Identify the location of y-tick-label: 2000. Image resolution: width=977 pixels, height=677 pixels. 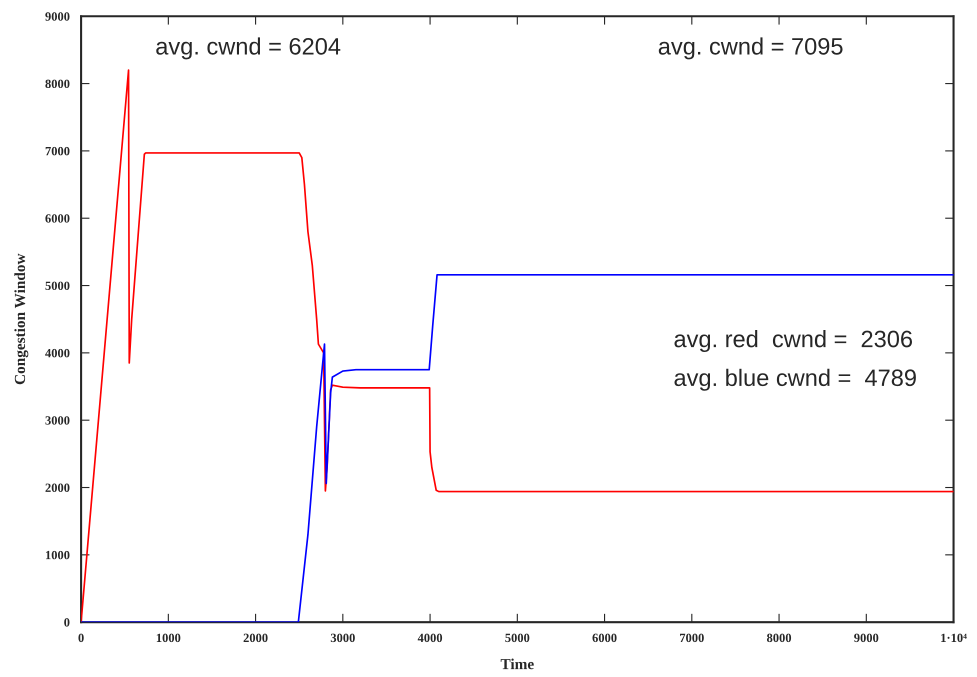
(58, 488).